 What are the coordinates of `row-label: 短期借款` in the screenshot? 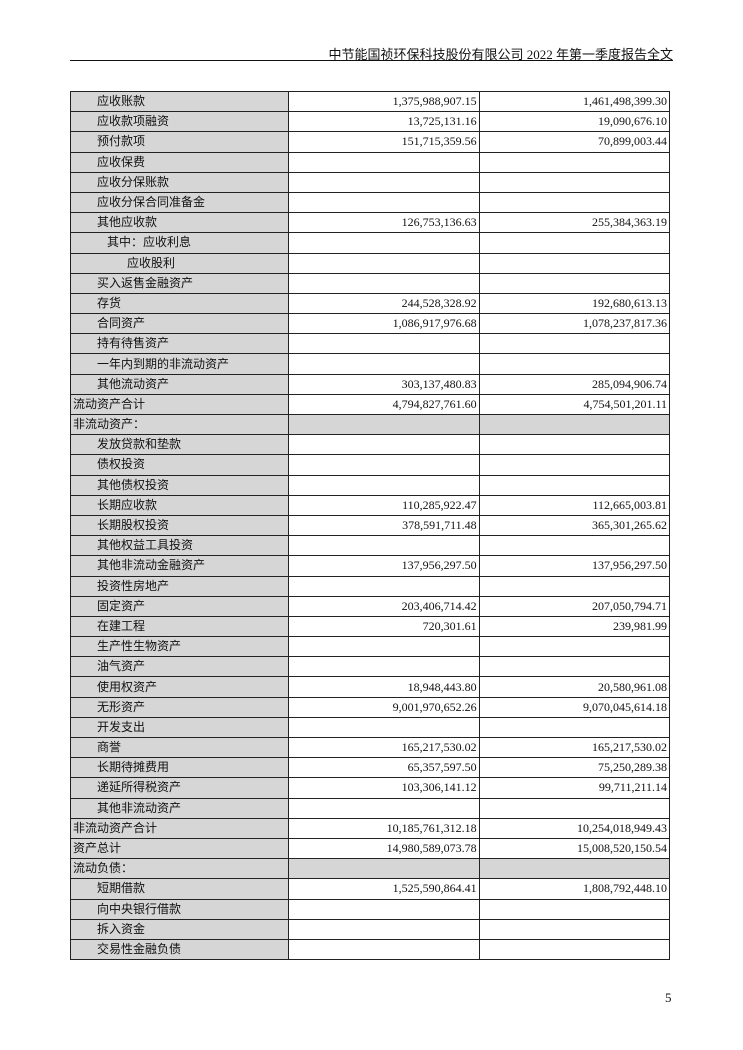 It's located at (179, 889).